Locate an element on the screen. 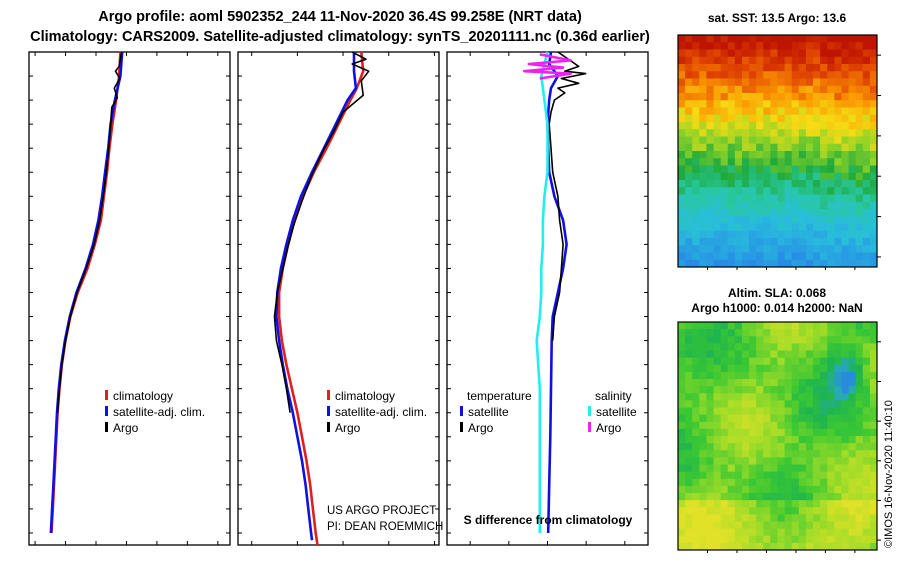 Image resolution: width=900 pixels, height=580 pixels. series-line-salinity-satellite is located at coordinates (542, 292).